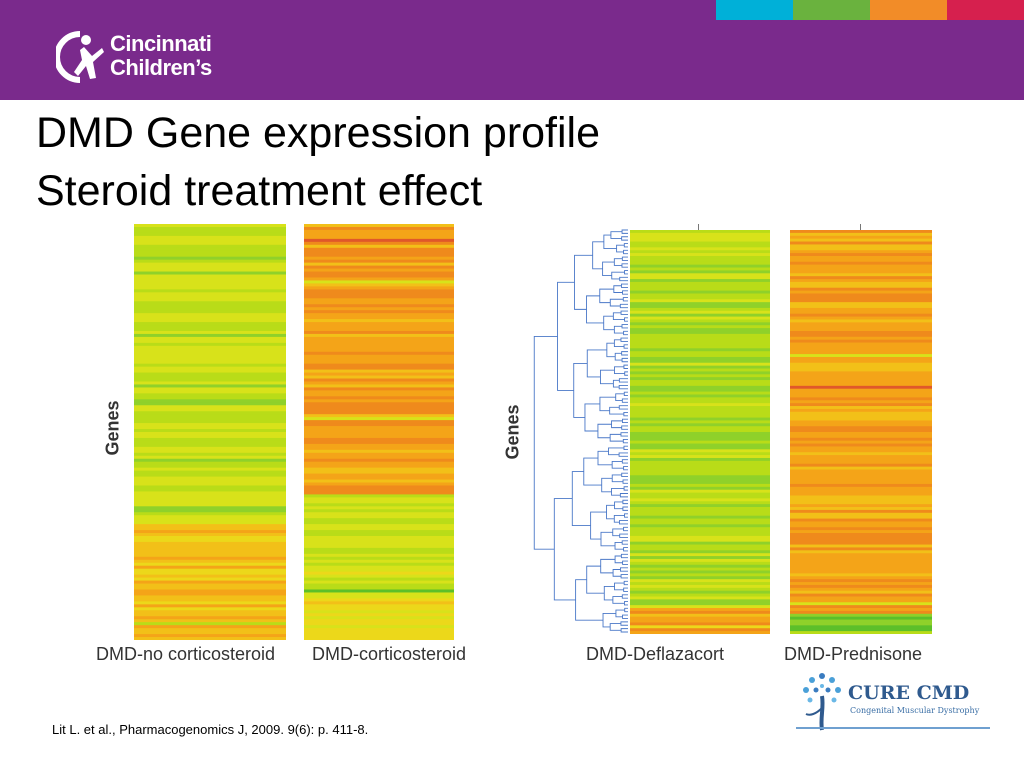  Describe the element at coordinates (985, 10) in the screenshot. I see `header-stripe-red` at that location.